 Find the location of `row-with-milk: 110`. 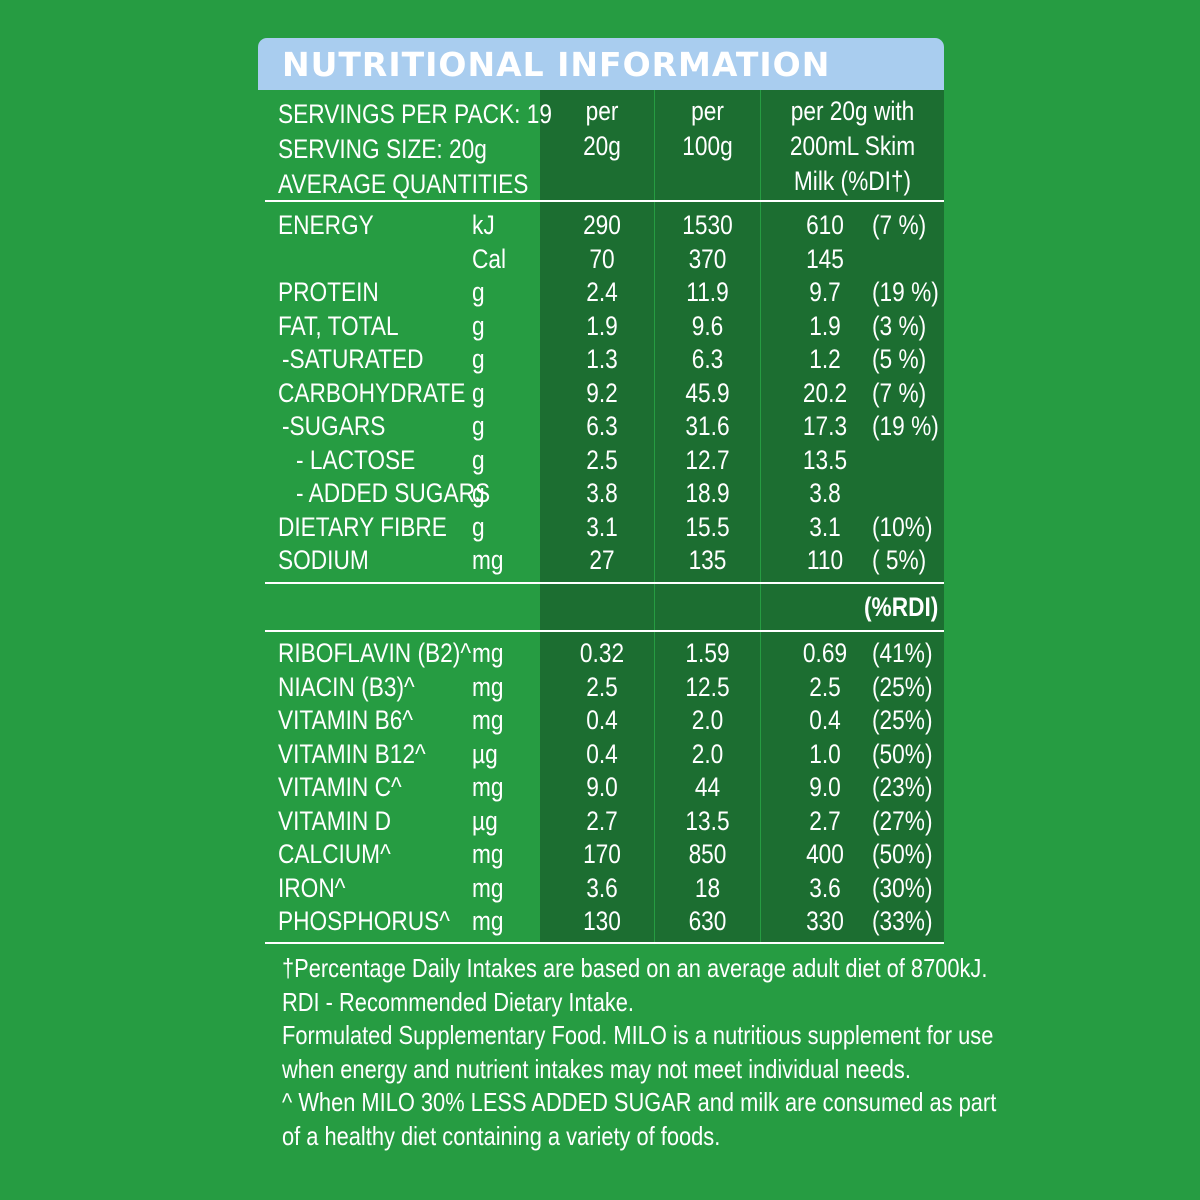

row-with-milk: 110 is located at coordinates (825, 560).